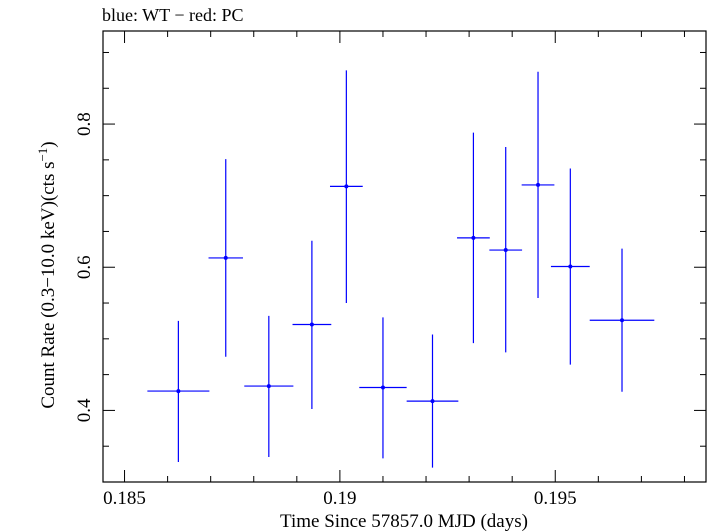  I want to click on x-tick-label: 0.195, so click(555, 498).